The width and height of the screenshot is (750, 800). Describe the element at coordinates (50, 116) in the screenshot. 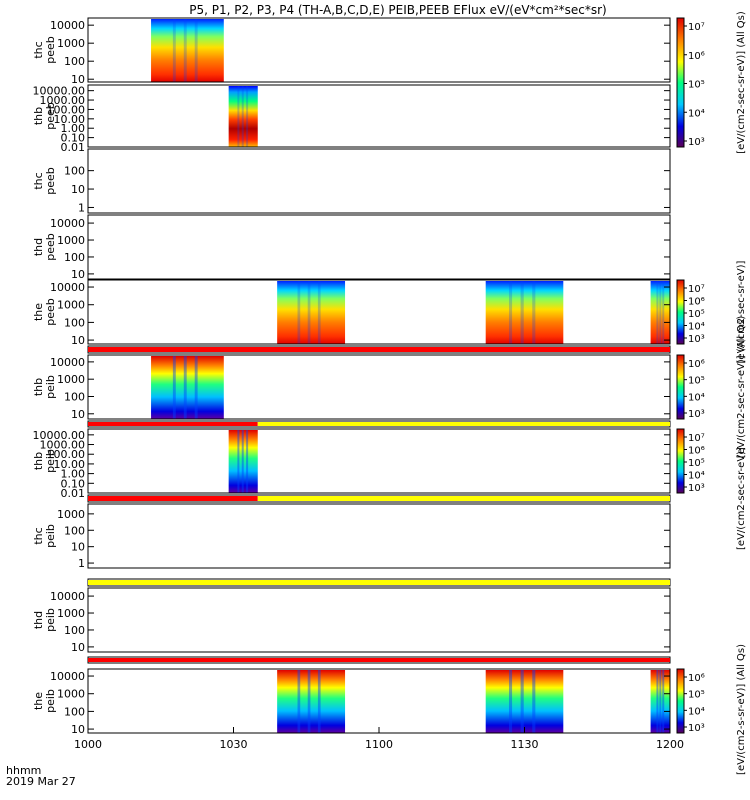

I see `panel-product-label-1: peeb` at that location.